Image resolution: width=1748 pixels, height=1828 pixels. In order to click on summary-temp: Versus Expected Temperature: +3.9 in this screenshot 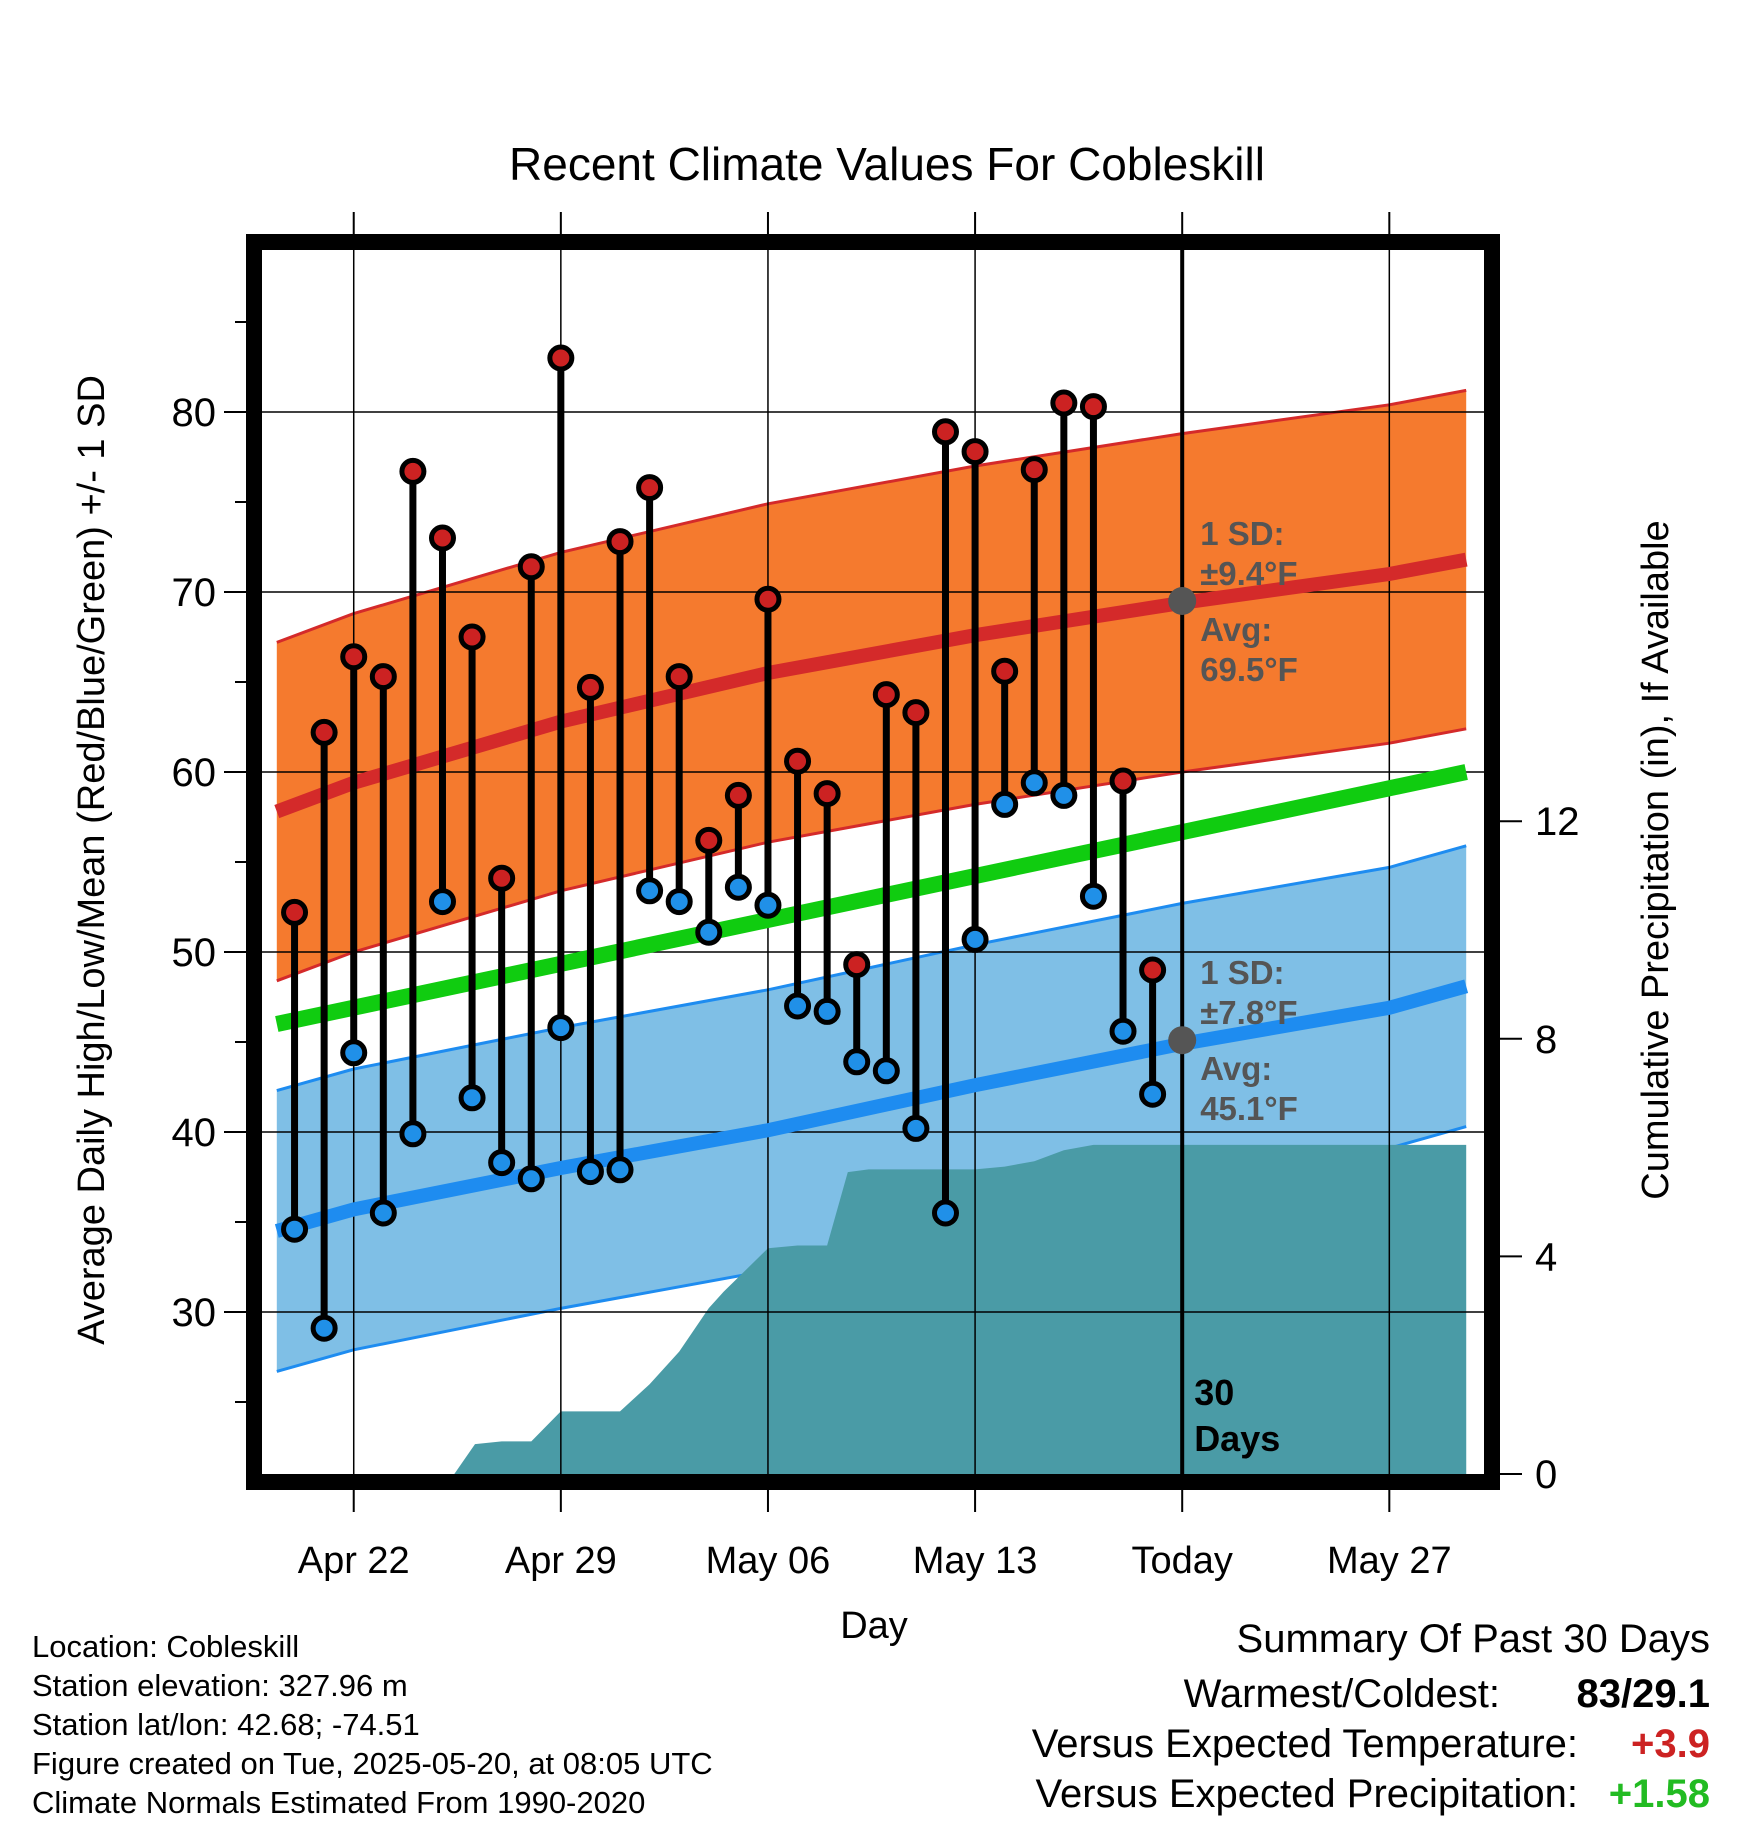, I will do `click(1210, 1747)`.